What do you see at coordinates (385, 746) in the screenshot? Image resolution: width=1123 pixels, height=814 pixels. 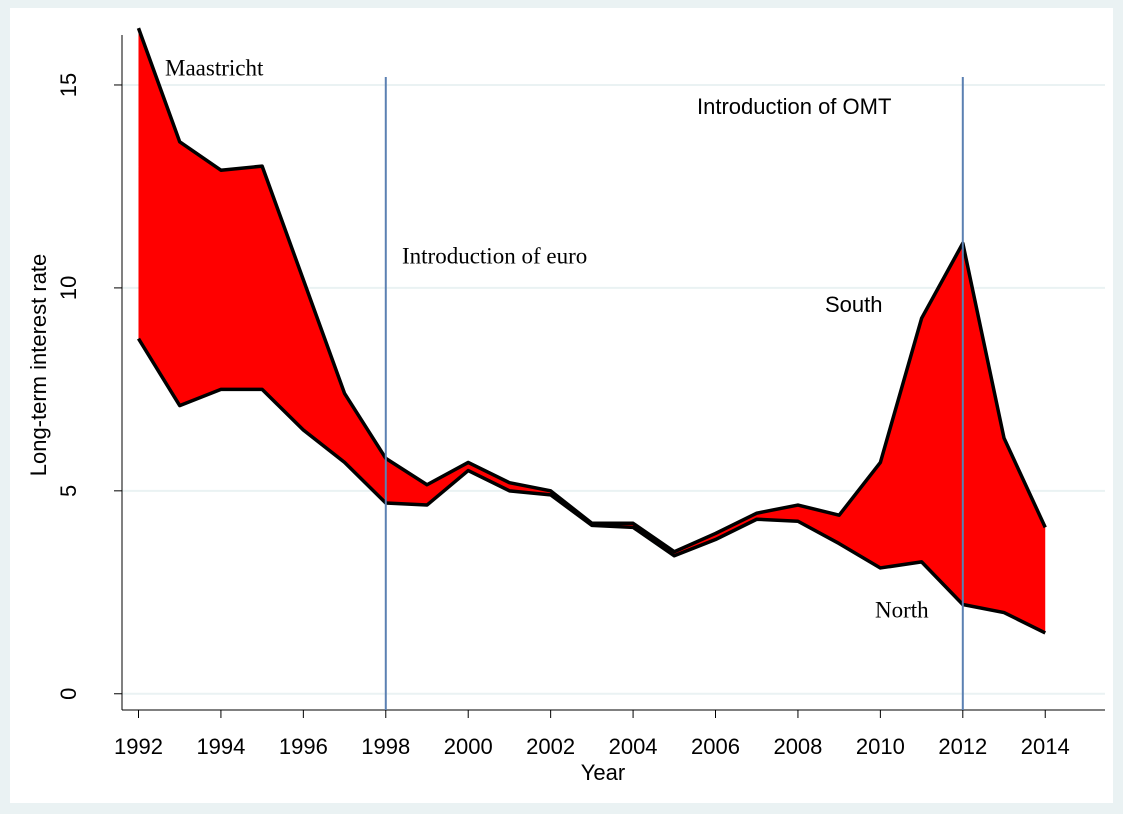 I see `x-tick-label: 1998` at bounding box center [385, 746].